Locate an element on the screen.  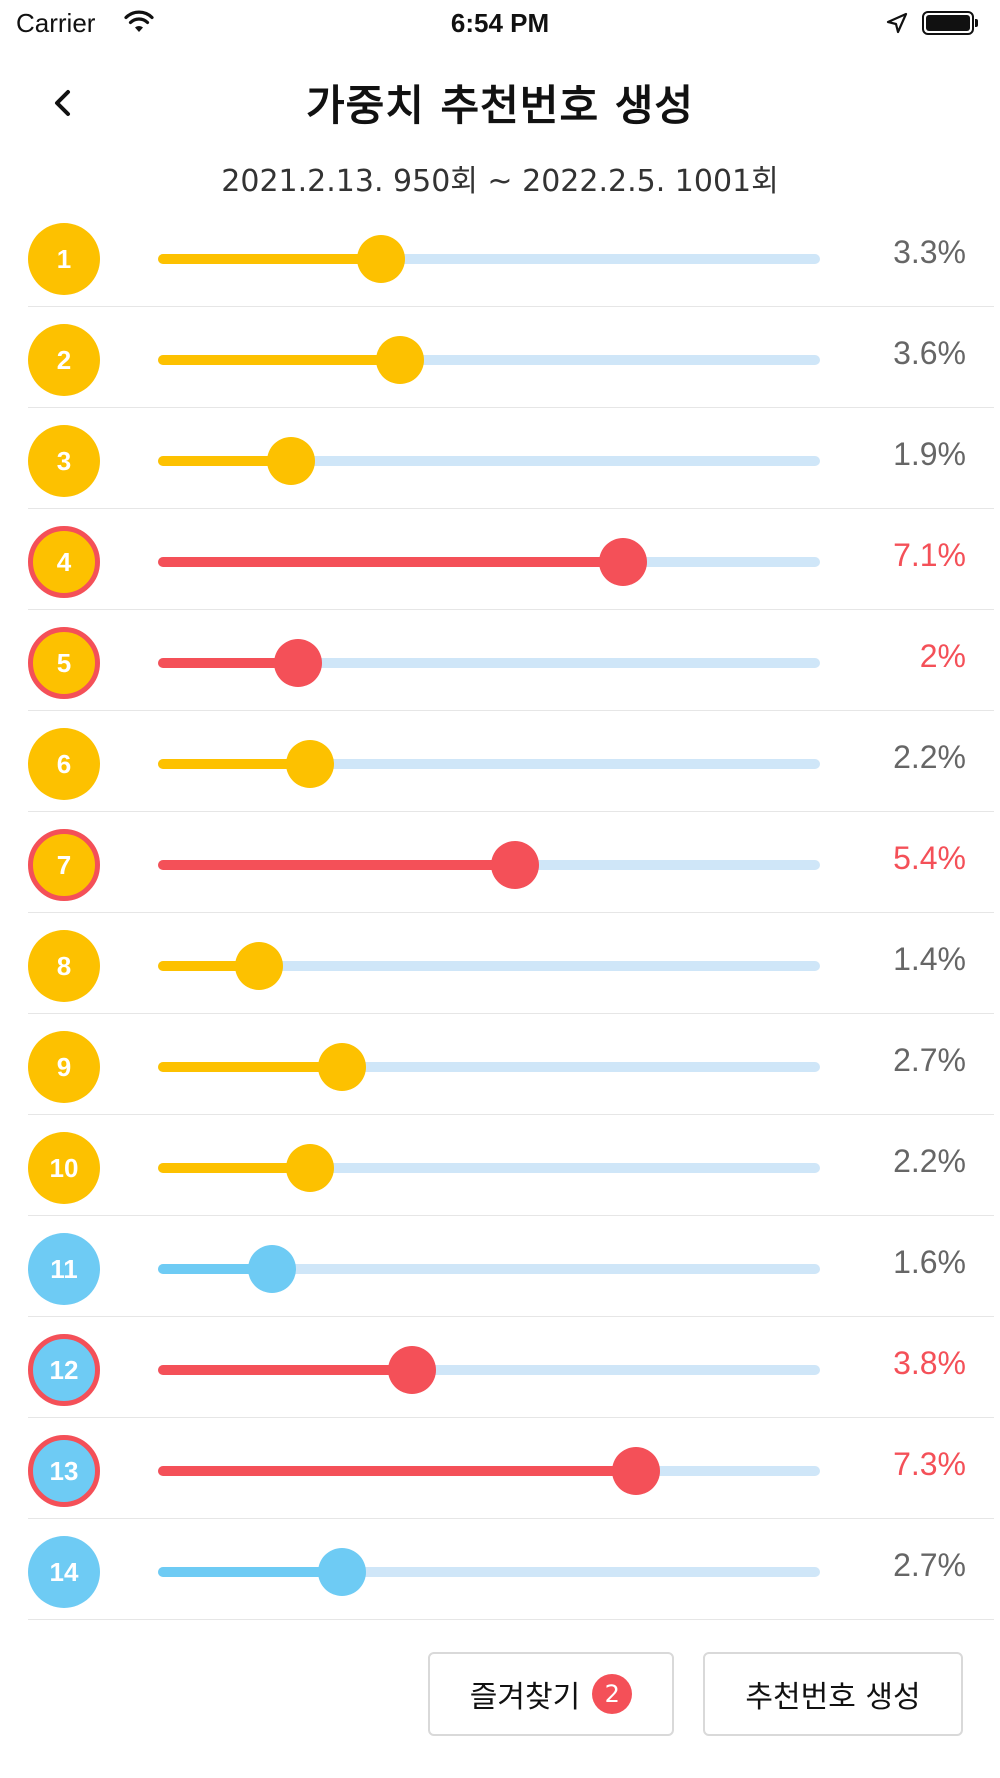
favorites-label: 즐겨찾기 is located at coordinates (525, 1697).